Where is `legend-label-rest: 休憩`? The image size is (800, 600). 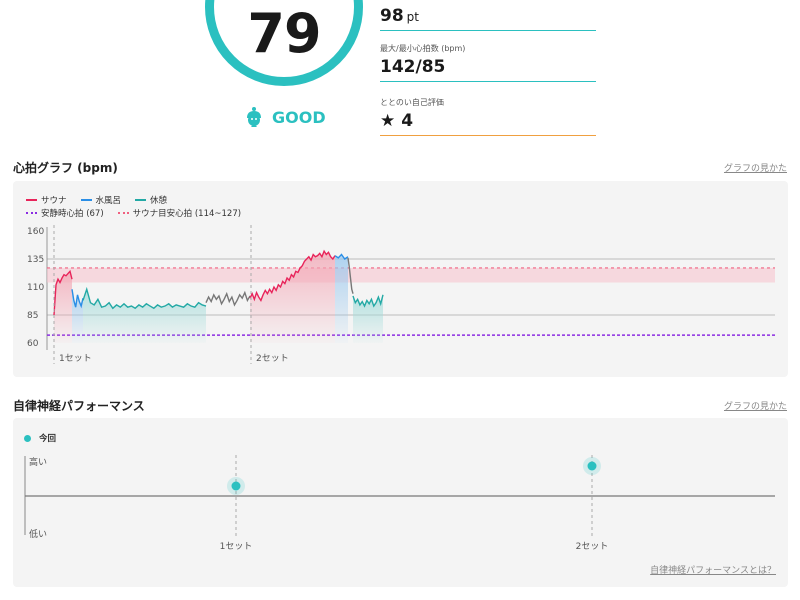 legend-label-rest: 休憩 is located at coordinates (159, 201).